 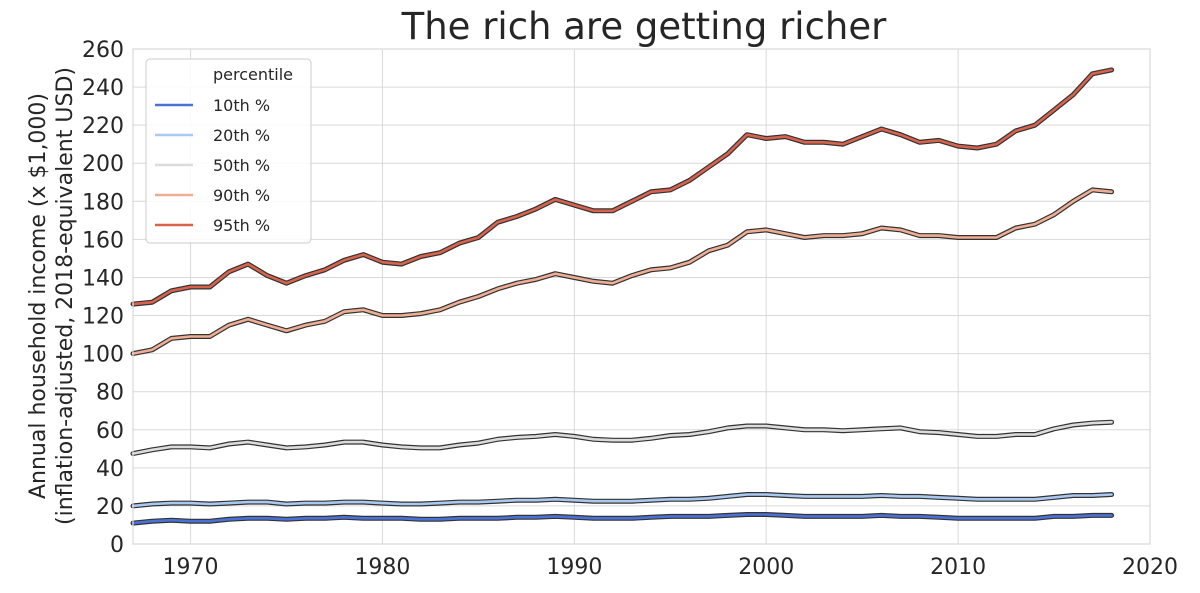 I want to click on y-tick-label: 200, so click(x=103, y=164).